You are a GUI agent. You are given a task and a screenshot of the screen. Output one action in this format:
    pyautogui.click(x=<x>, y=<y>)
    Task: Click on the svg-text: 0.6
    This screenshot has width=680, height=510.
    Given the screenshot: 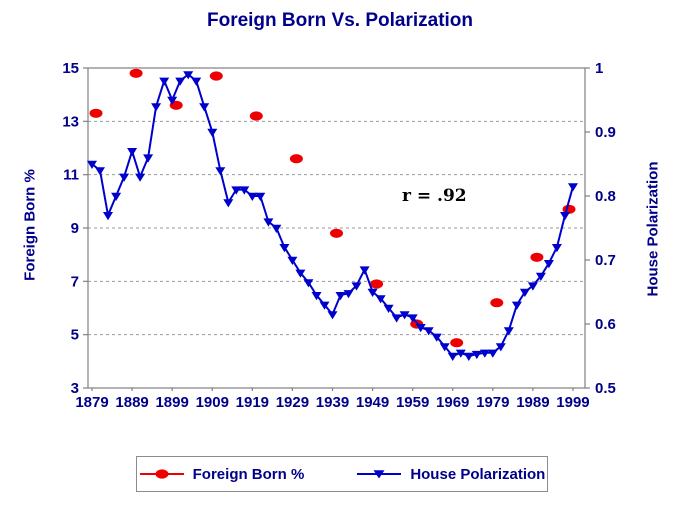 What is the action you would take?
    pyautogui.click(x=605, y=324)
    